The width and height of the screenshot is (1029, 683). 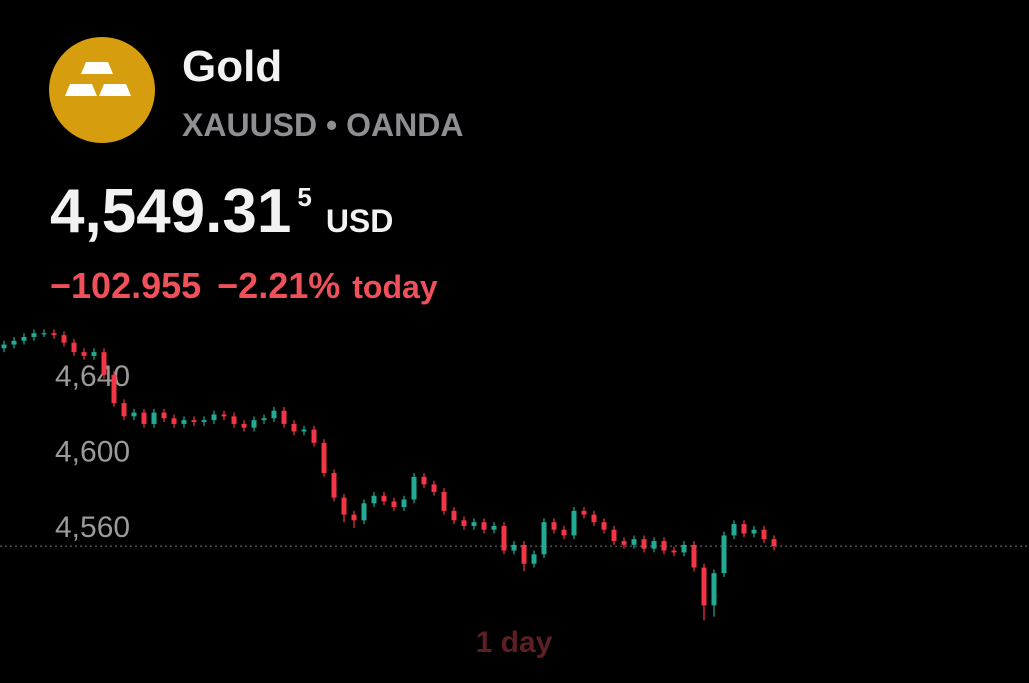 I want to click on symbol-line: XAUUSD • OANDA, so click(x=322, y=125).